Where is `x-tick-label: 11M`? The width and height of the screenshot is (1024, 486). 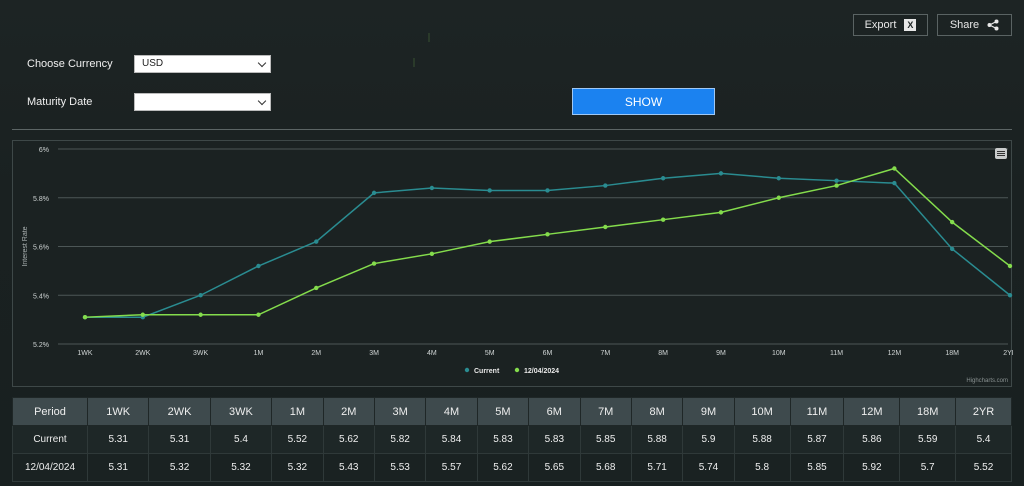
x-tick-label: 11M is located at coordinates (836, 353).